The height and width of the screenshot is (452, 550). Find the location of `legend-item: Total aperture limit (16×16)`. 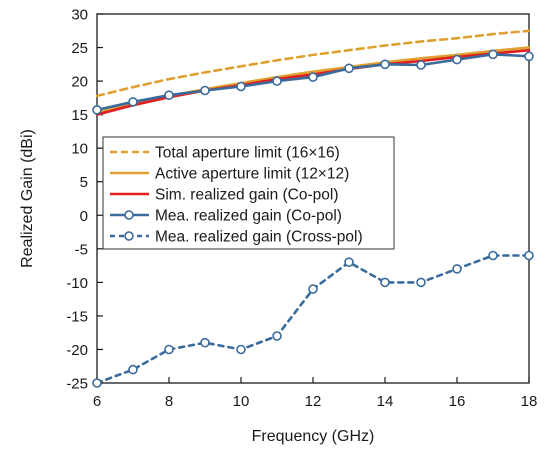

legend-item: Total aperture limit (16×16) is located at coordinates (225, 153).